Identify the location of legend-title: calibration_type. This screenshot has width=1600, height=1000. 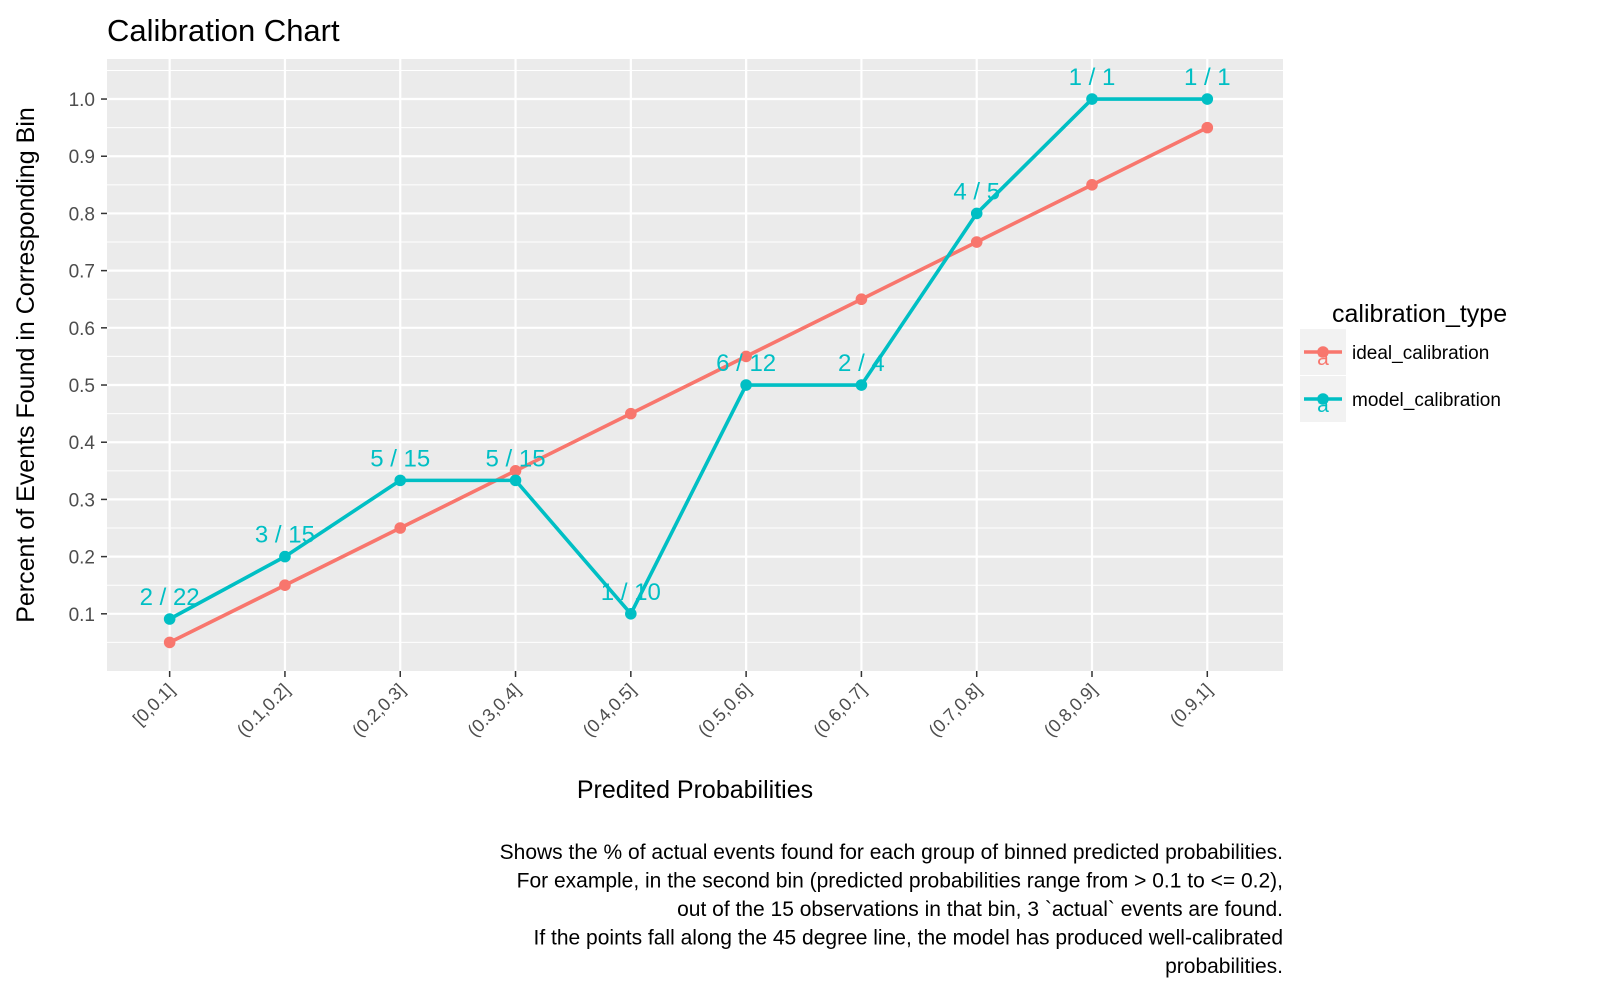
(1419, 314).